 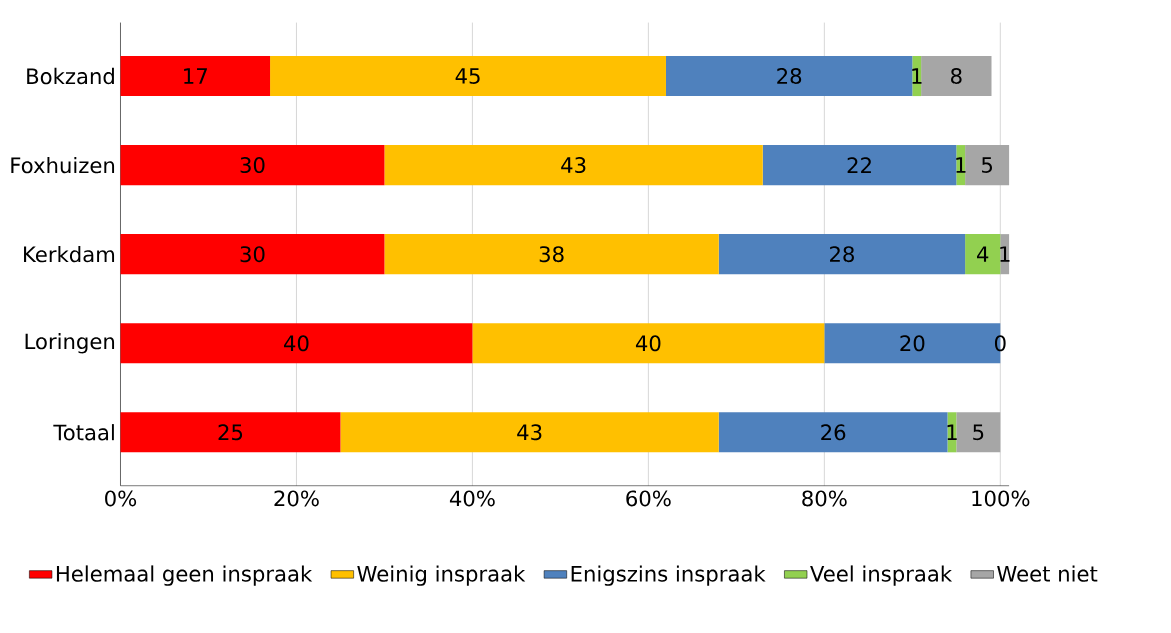 I want to click on y-tick-label: Foxhuizen, so click(x=63, y=165).